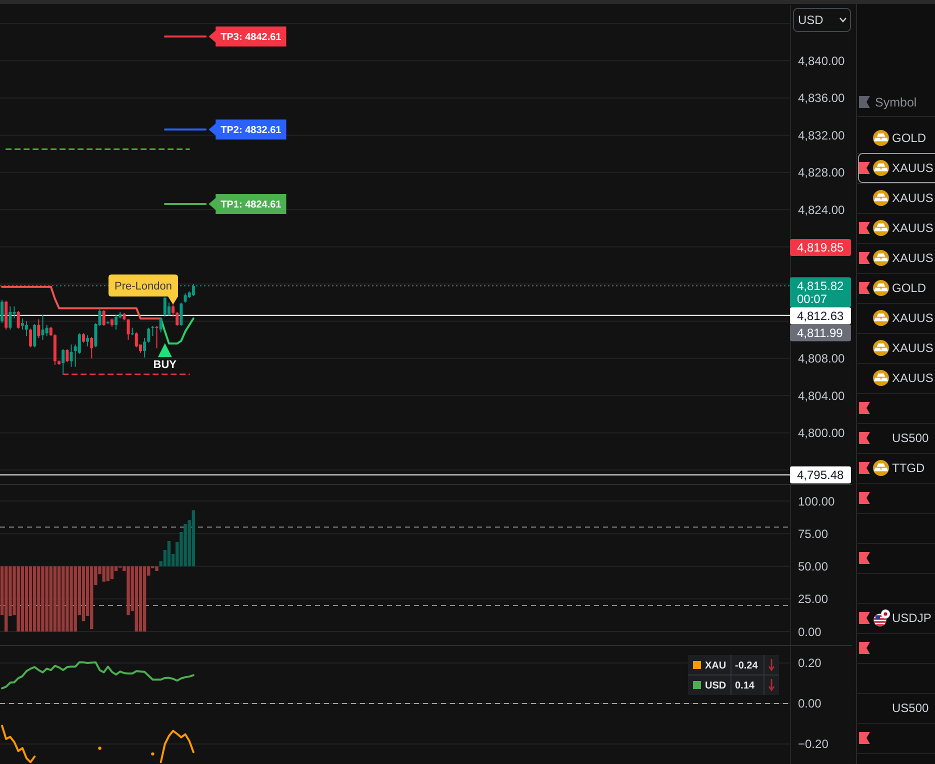  I want to click on ref-line-label: 4,815.82 00:07, so click(820, 292).